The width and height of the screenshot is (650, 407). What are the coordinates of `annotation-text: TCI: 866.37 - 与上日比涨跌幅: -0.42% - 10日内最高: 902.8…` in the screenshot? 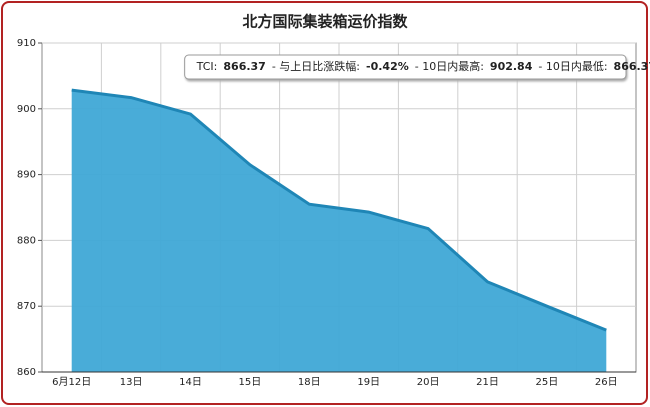 It's located at (423, 66).